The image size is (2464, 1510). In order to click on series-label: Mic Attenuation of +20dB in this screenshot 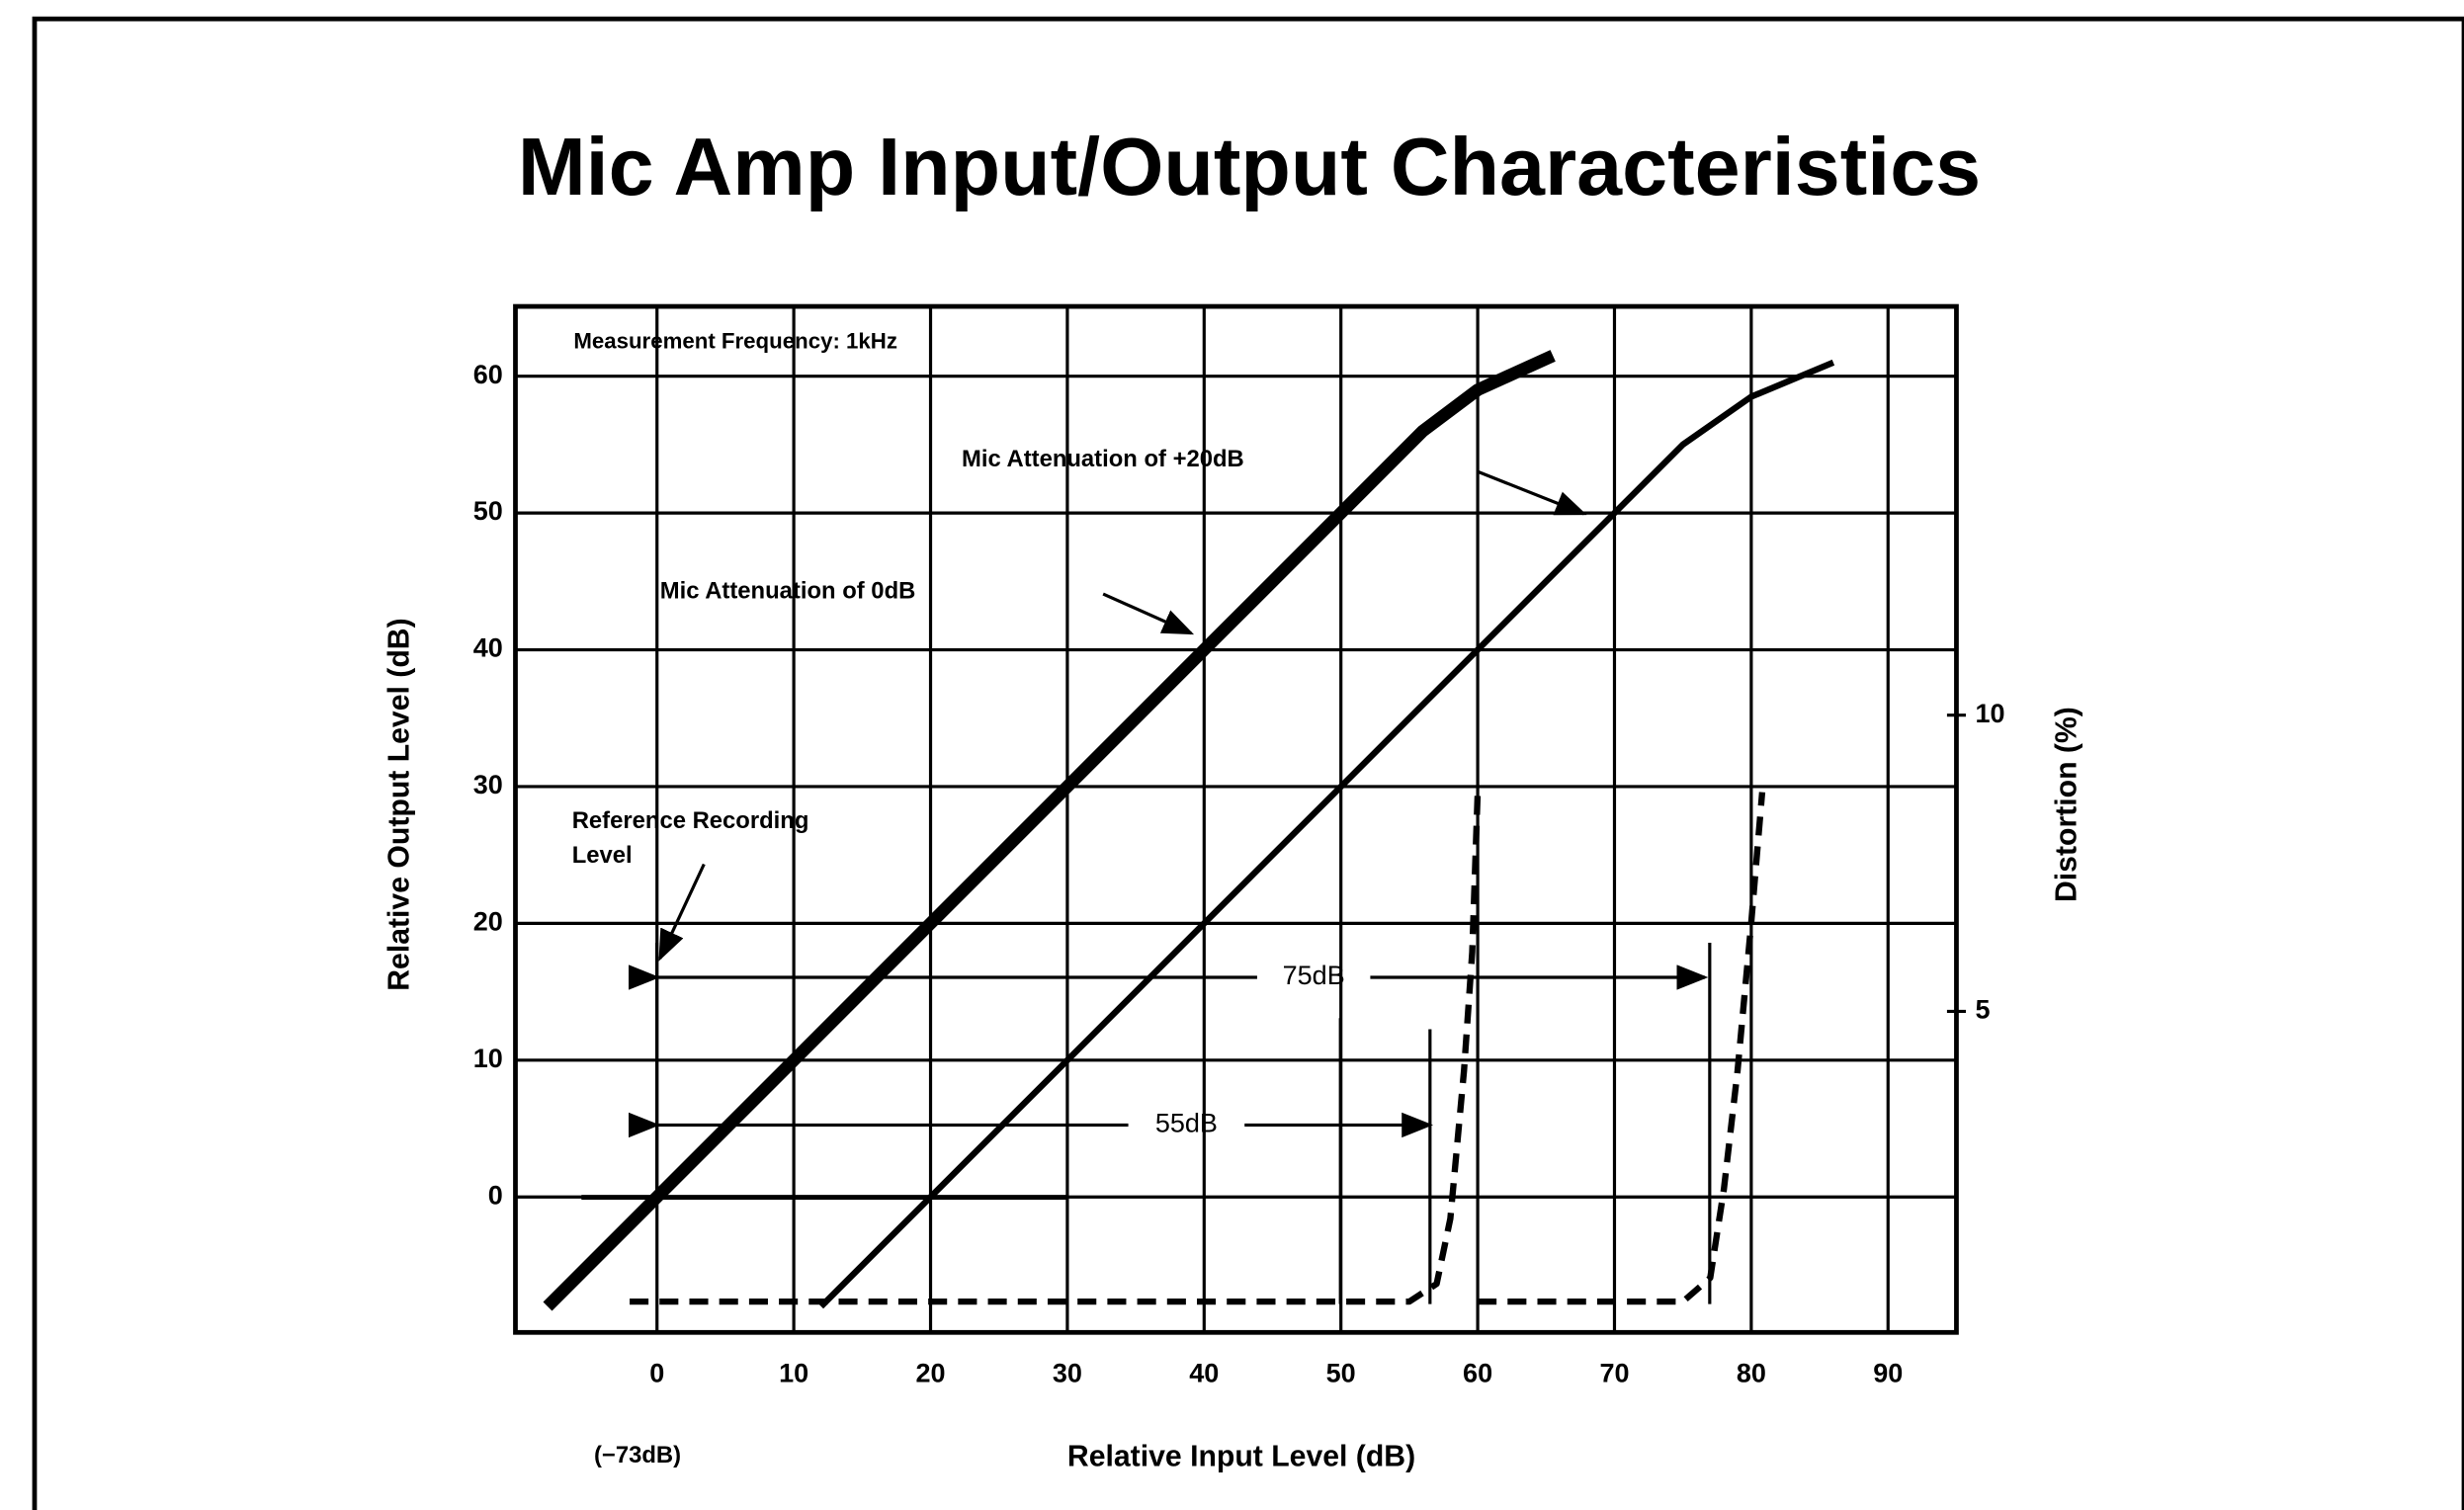, I will do `click(1103, 459)`.